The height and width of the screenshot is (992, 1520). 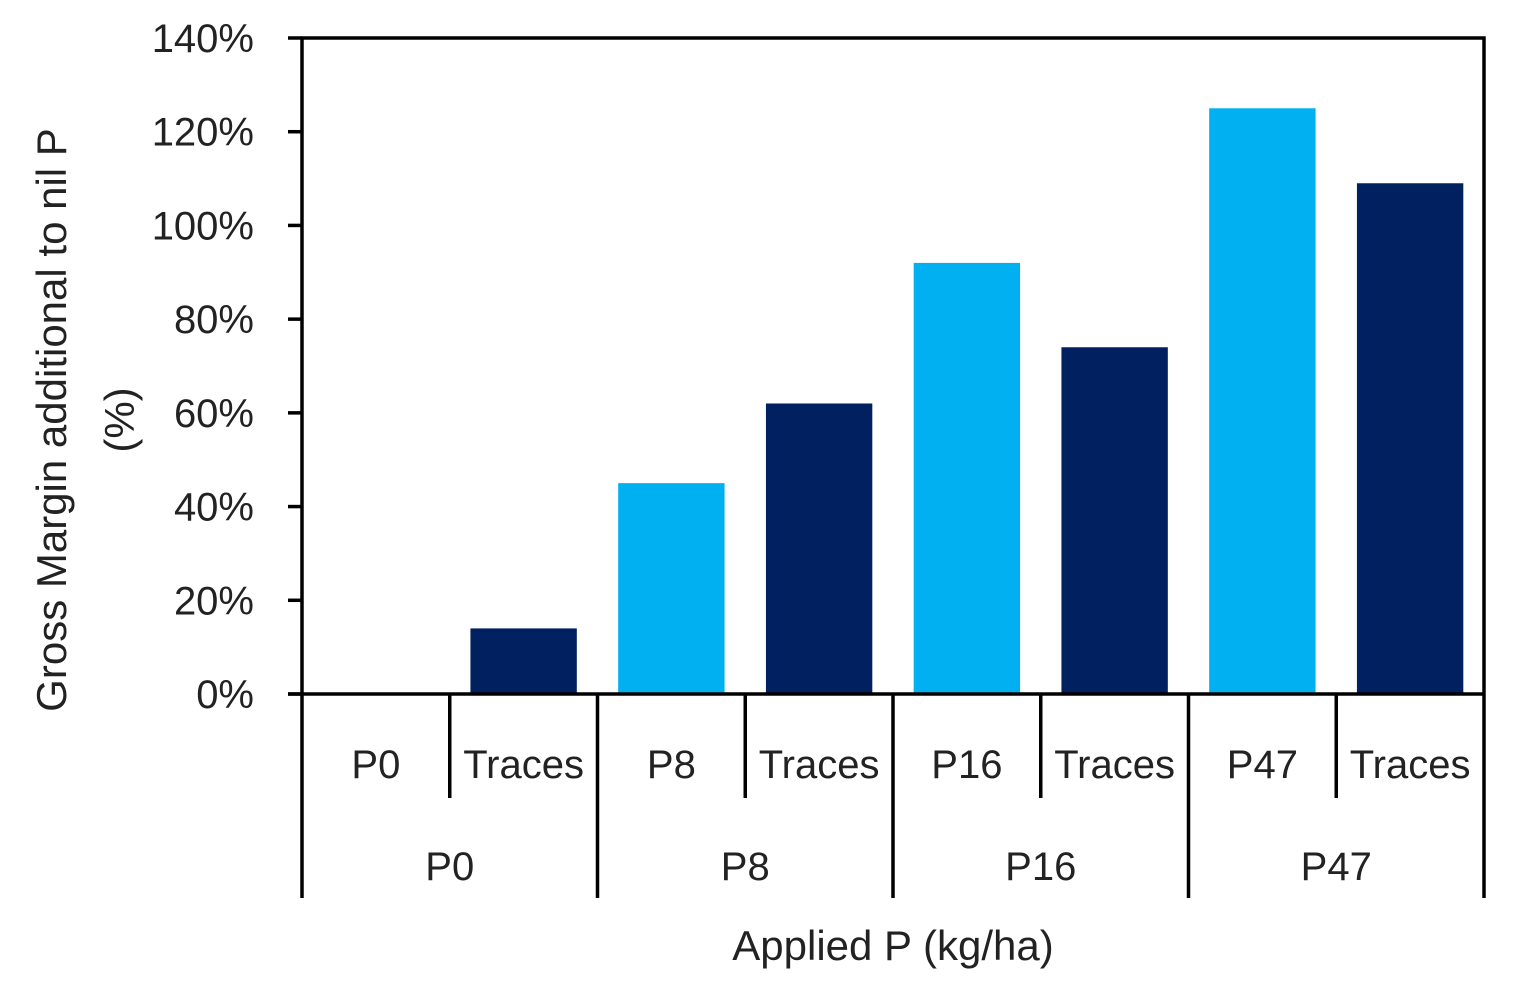 I want to click on x-category-label: P0, so click(x=375, y=765).